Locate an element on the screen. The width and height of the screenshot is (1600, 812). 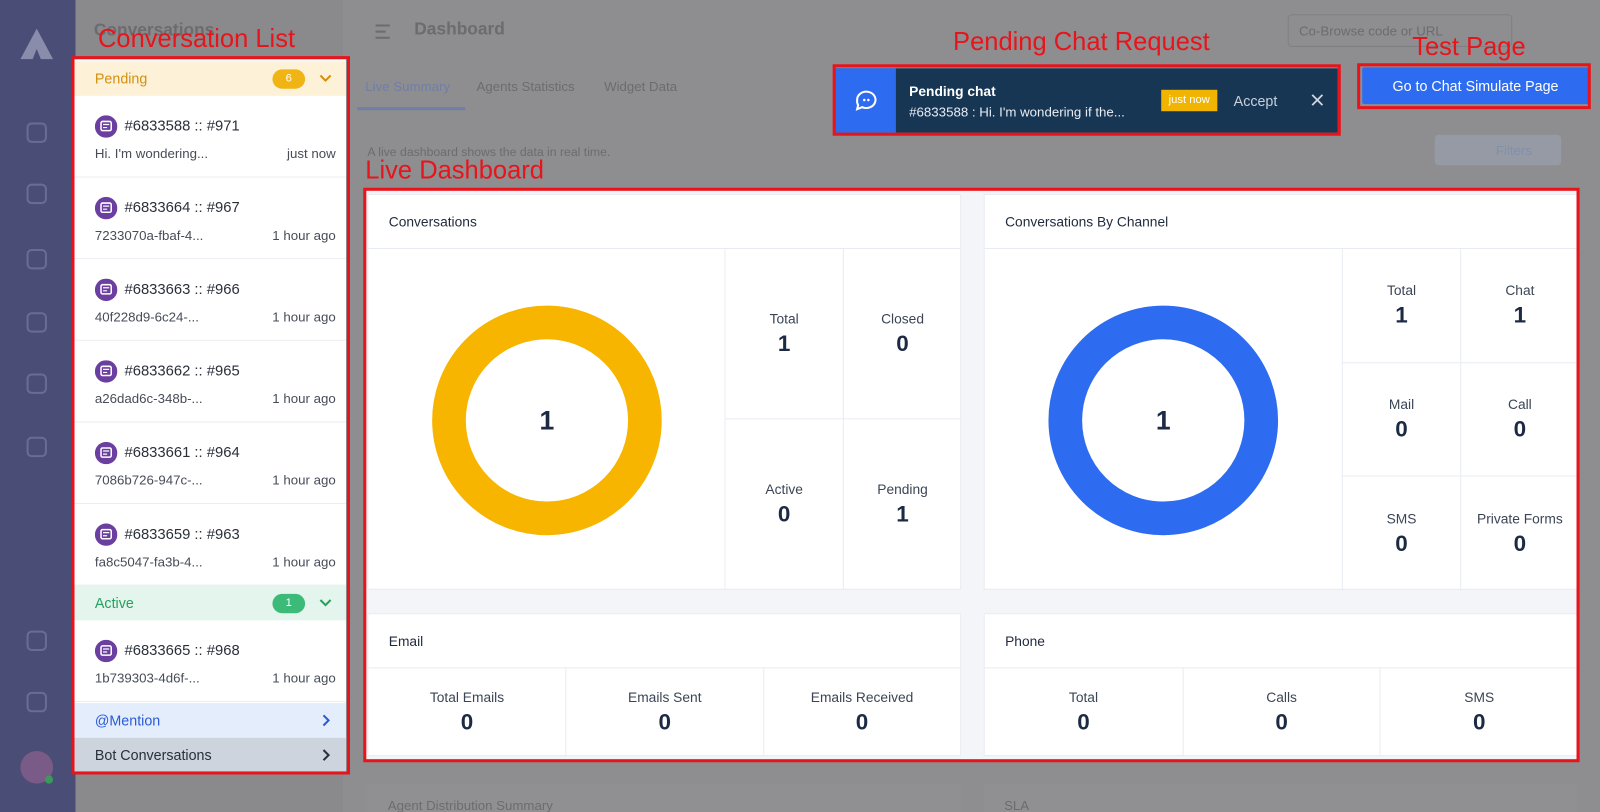
notification-icon-box is located at coordinates (865, 100).